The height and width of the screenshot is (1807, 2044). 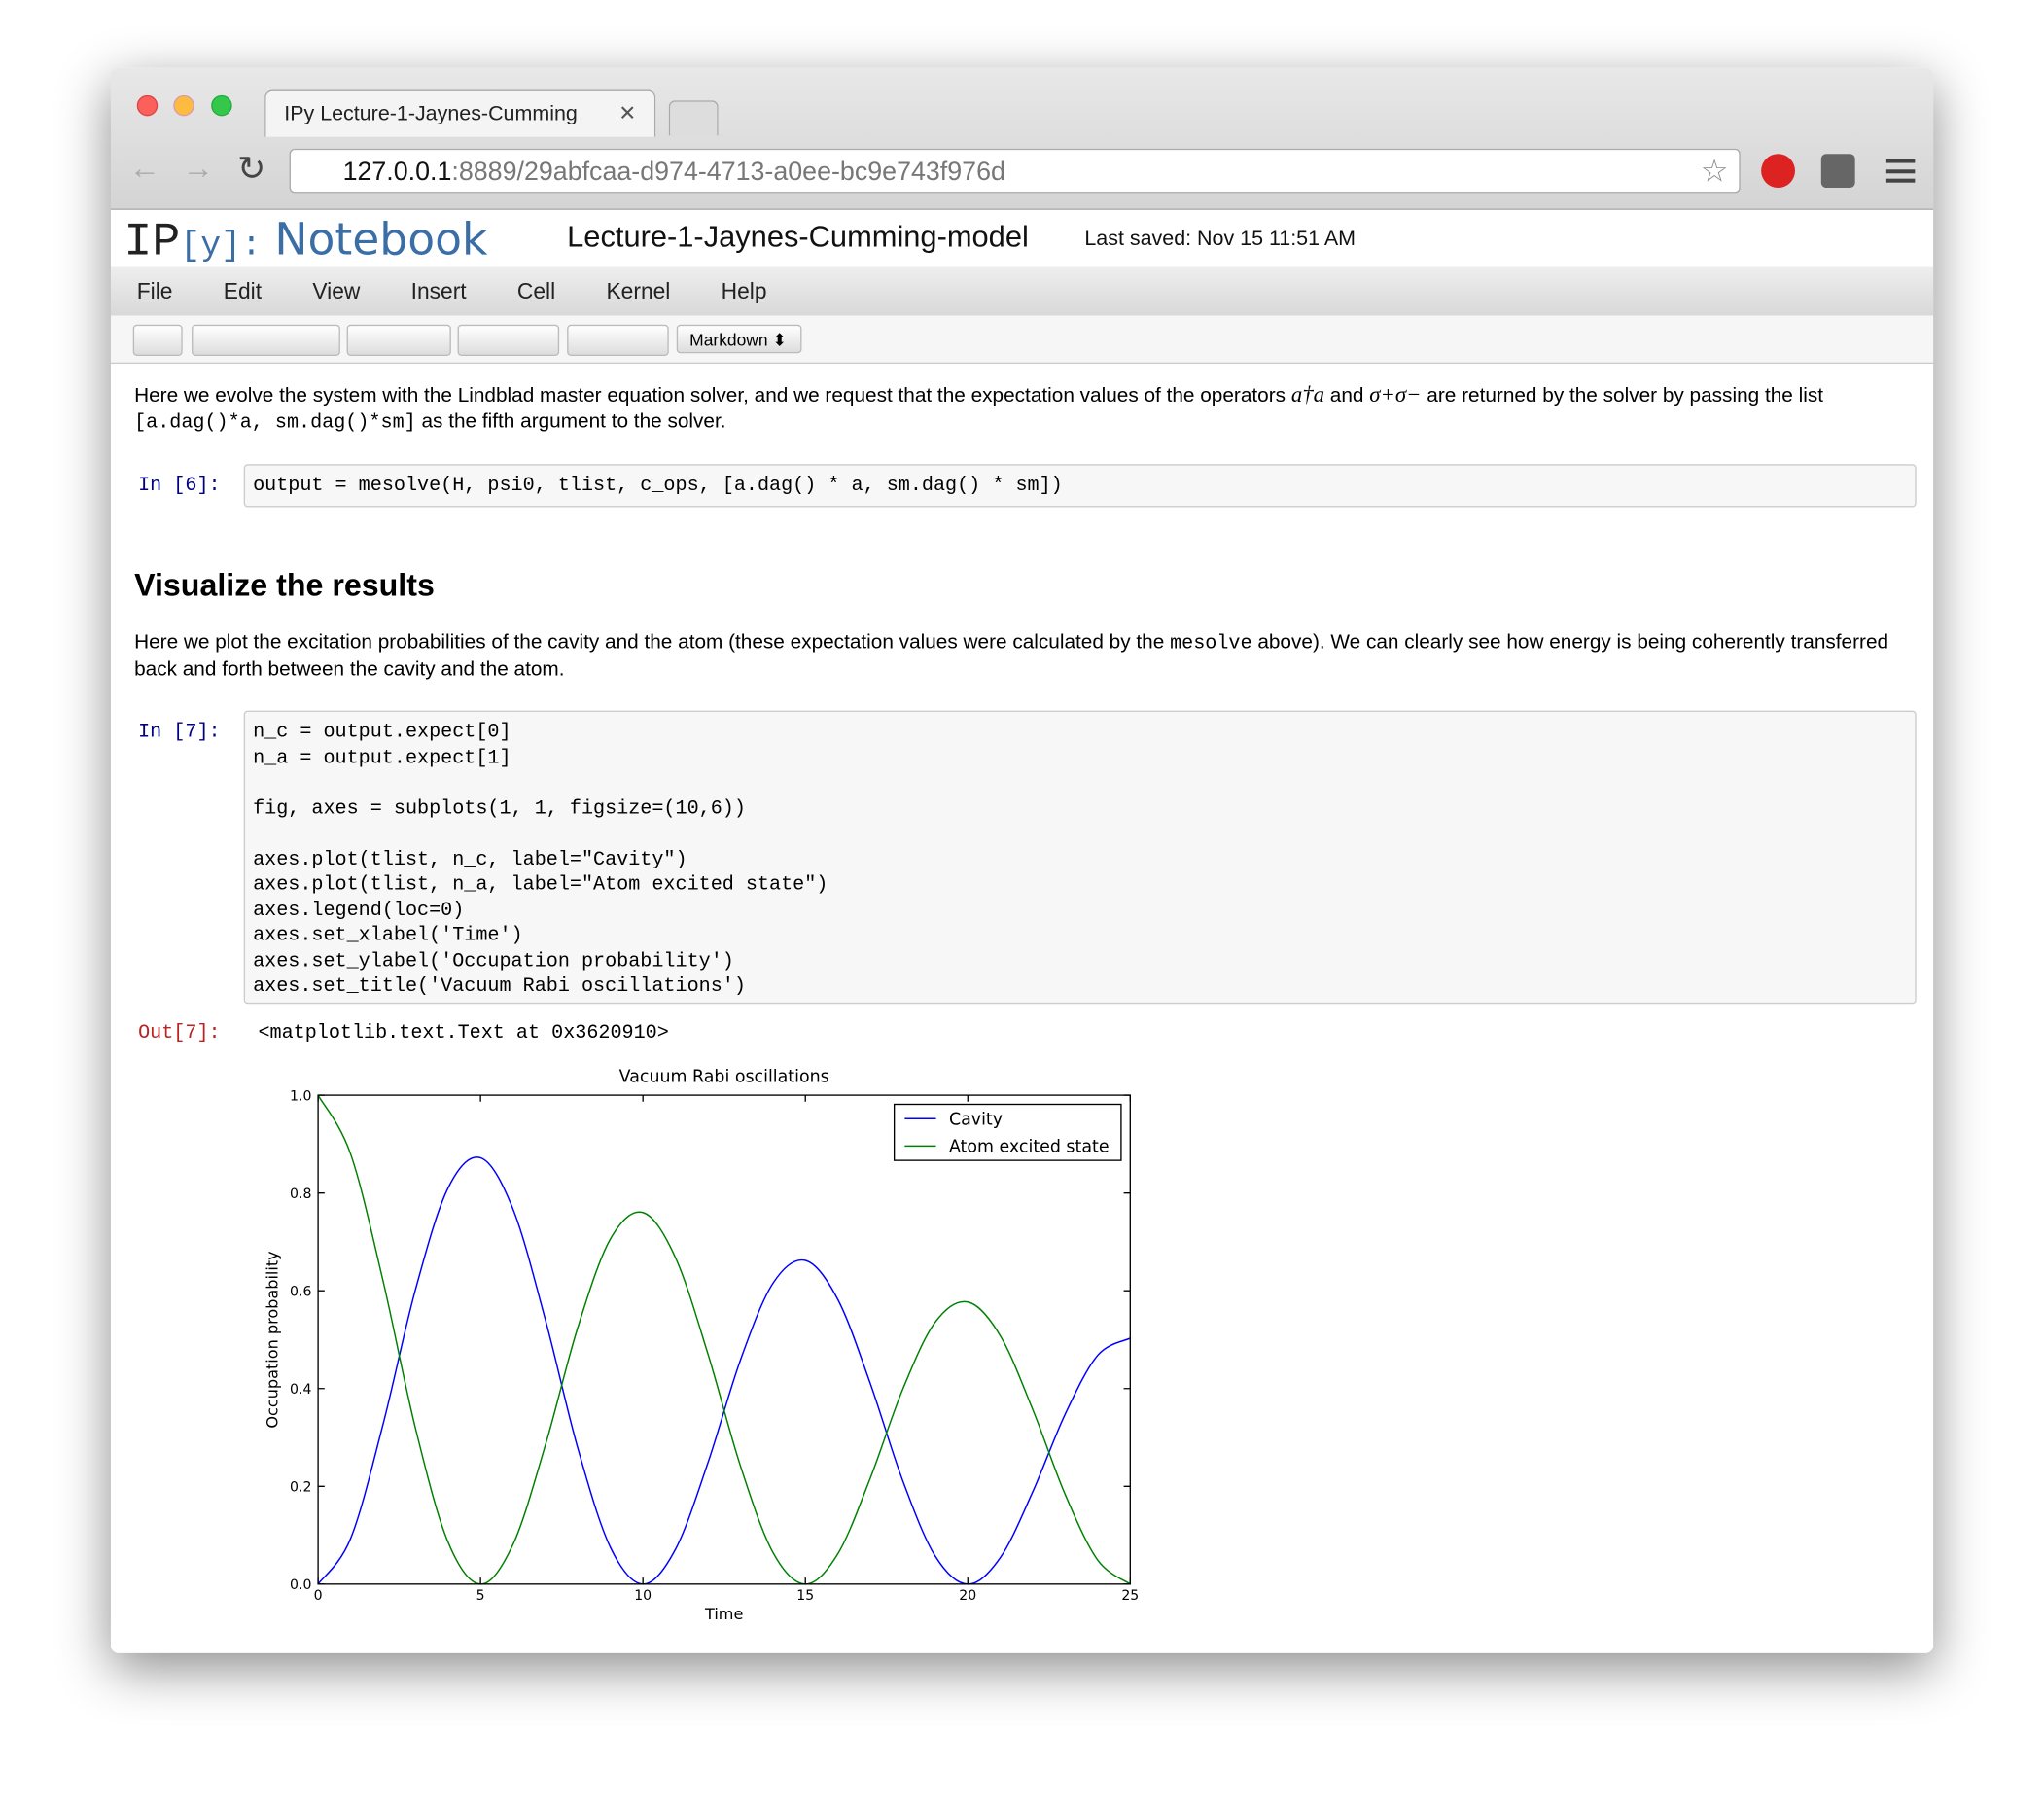 What do you see at coordinates (573, 422) in the screenshot?
I see `text: as the fifth argument to the solver.` at bounding box center [573, 422].